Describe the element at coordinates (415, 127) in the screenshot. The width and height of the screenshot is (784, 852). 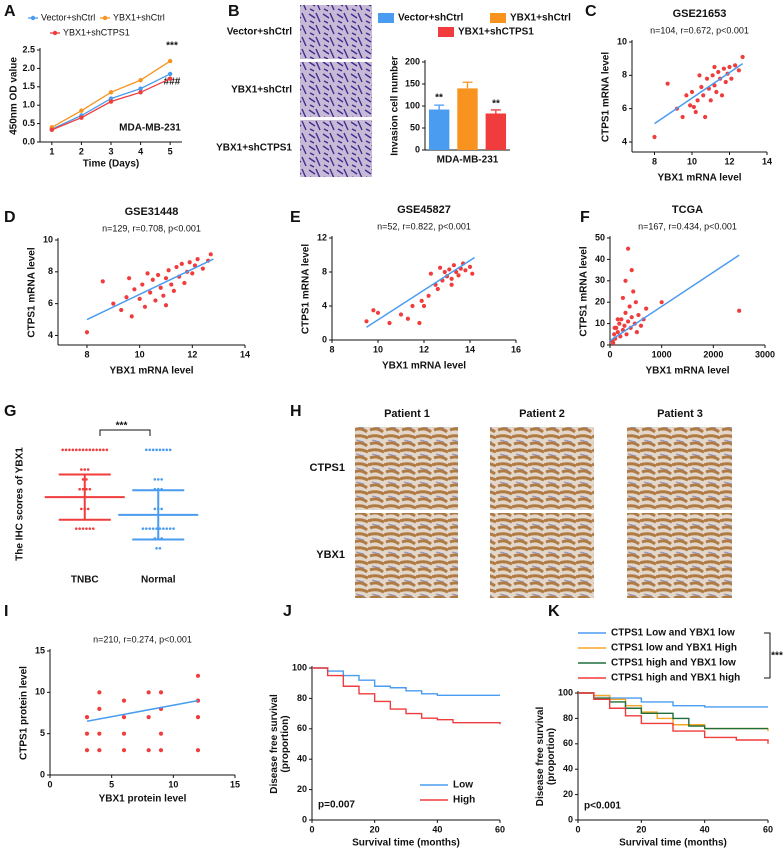
I see `y-tick-label: 50` at that location.